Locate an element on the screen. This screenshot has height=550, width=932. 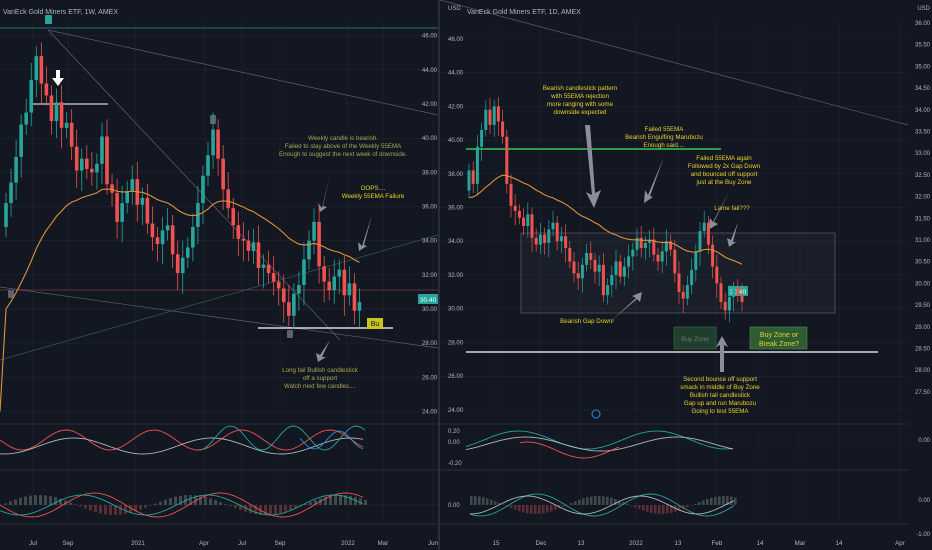
signal-line is located at coordinates (602, 505).